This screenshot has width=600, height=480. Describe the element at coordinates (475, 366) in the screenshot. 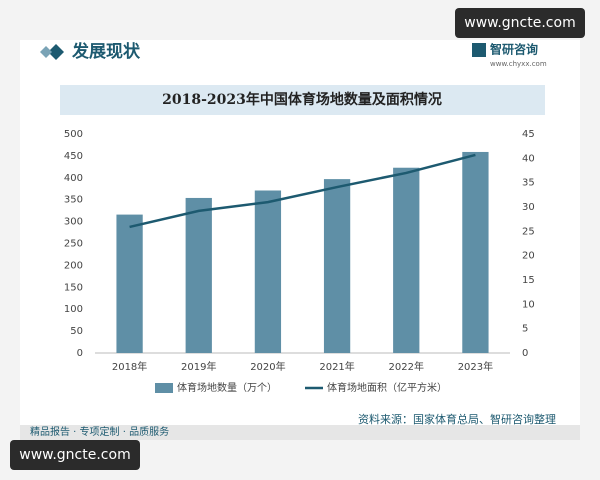

I see `x-tick-label: 2023年` at that location.